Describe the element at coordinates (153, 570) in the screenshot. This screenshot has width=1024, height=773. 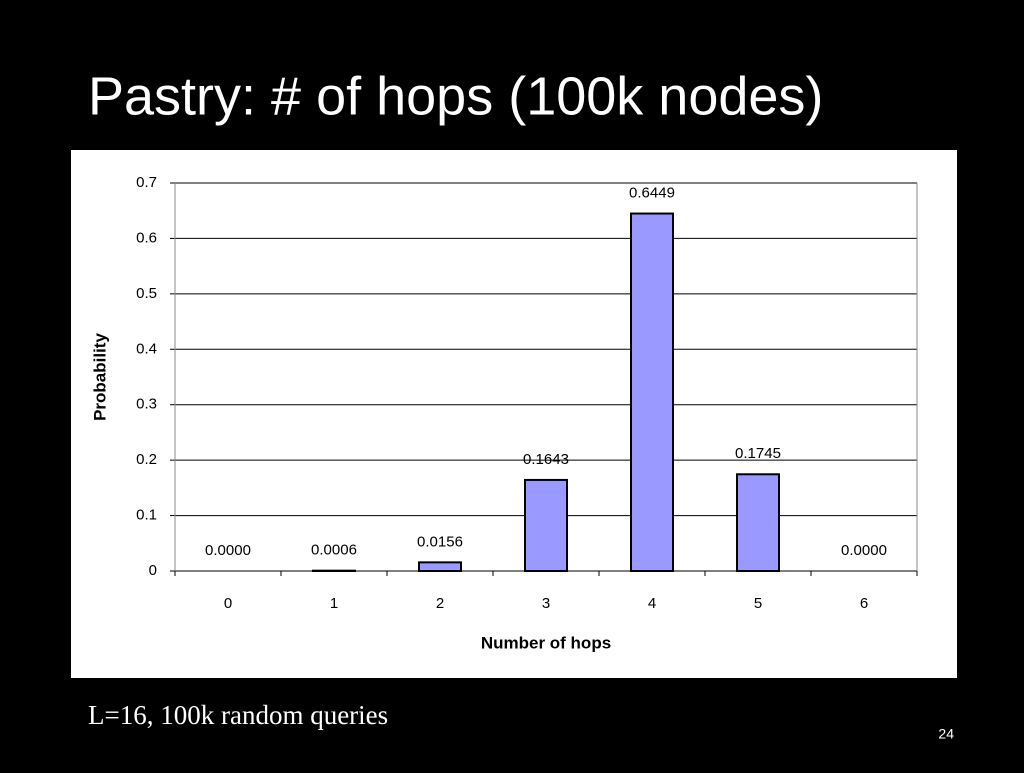
I see `y-tick-label: 0` at that location.